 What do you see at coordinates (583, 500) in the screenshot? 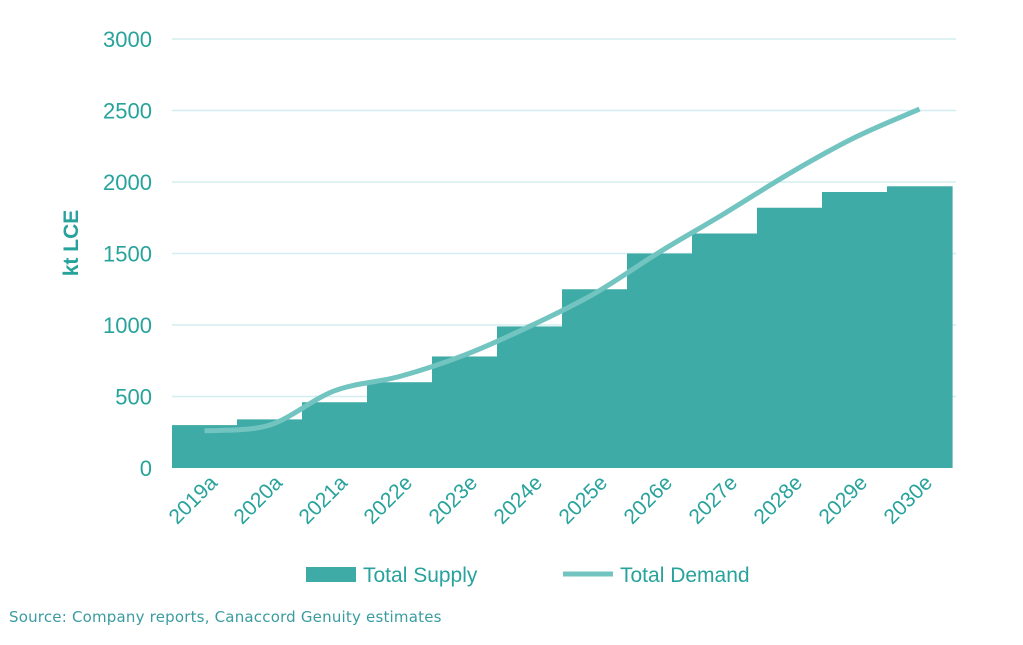
I see `x-tick-label: 2025e` at bounding box center [583, 500].